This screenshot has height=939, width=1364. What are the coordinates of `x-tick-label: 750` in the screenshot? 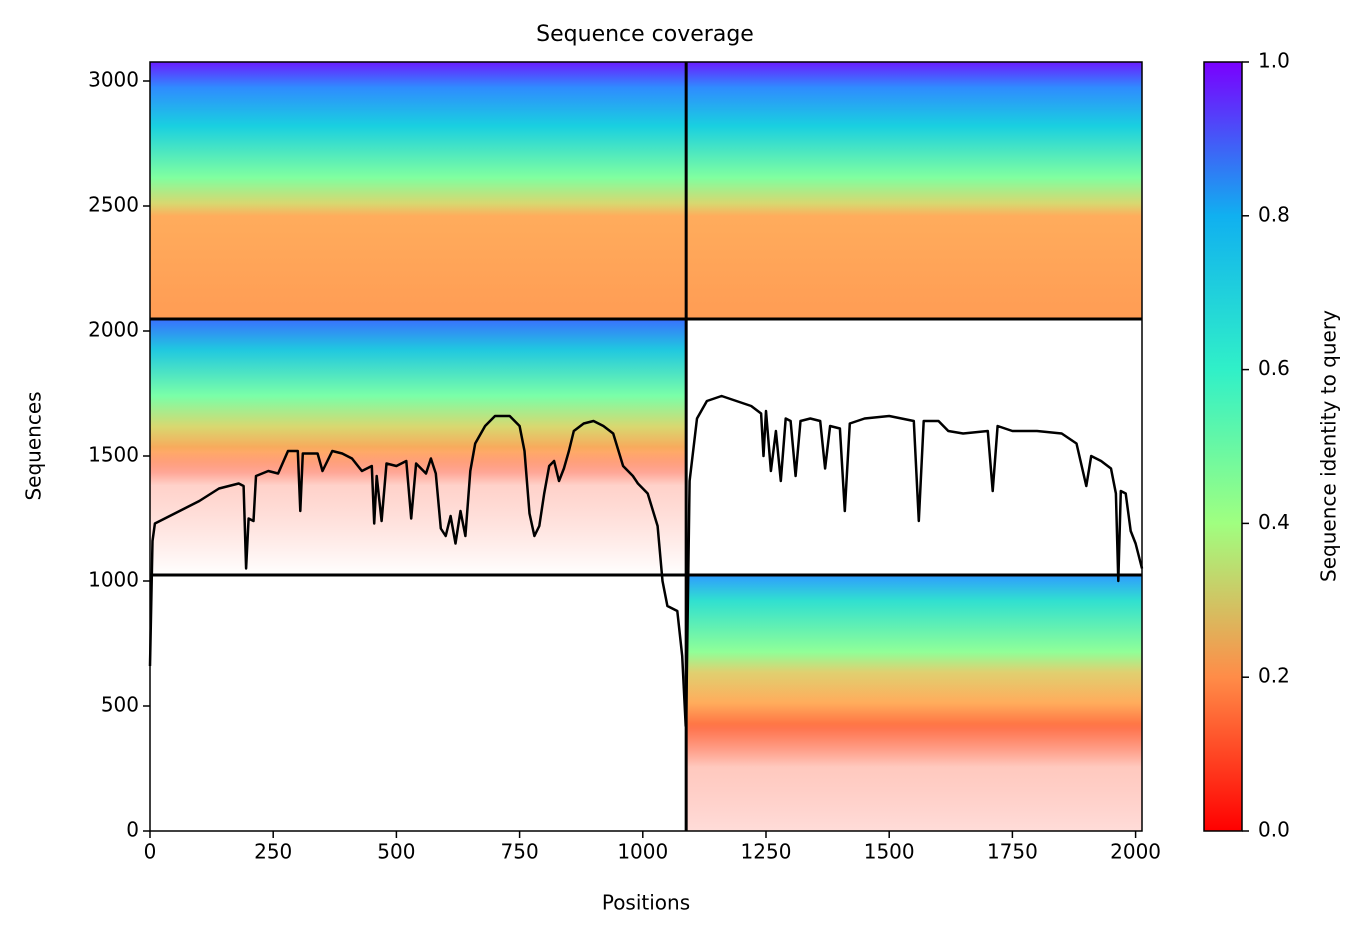 It's located at (520, 852).